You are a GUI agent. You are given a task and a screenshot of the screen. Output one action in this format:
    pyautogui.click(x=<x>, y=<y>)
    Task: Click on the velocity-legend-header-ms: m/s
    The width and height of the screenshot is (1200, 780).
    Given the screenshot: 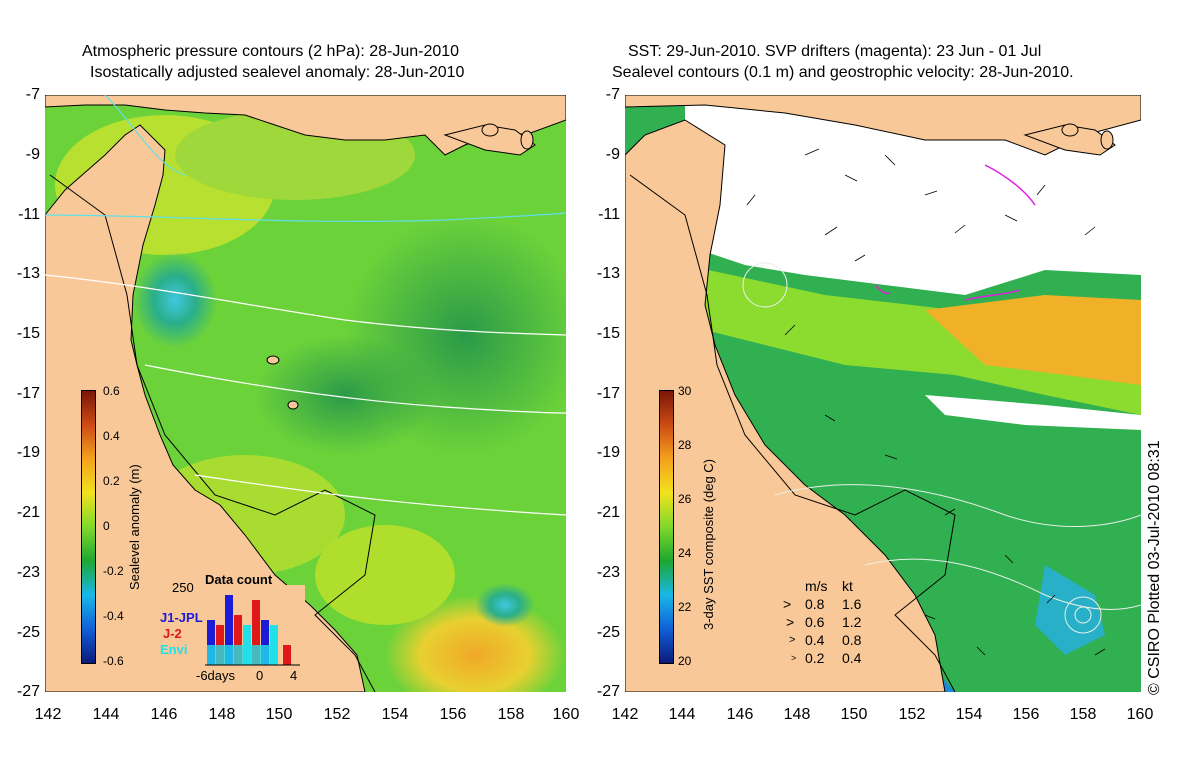 What is the action you would take?
    pyautogui.click(x=816, y=586)
    